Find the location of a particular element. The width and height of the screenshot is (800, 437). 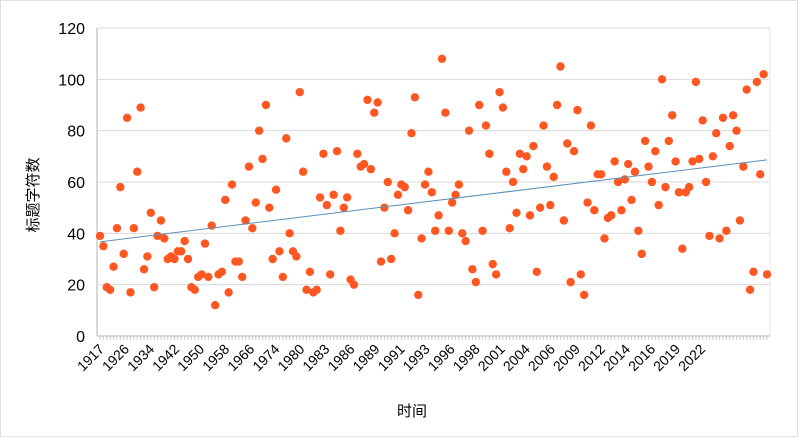

y-tick-label: 0 is located at coordinates (80, 337).